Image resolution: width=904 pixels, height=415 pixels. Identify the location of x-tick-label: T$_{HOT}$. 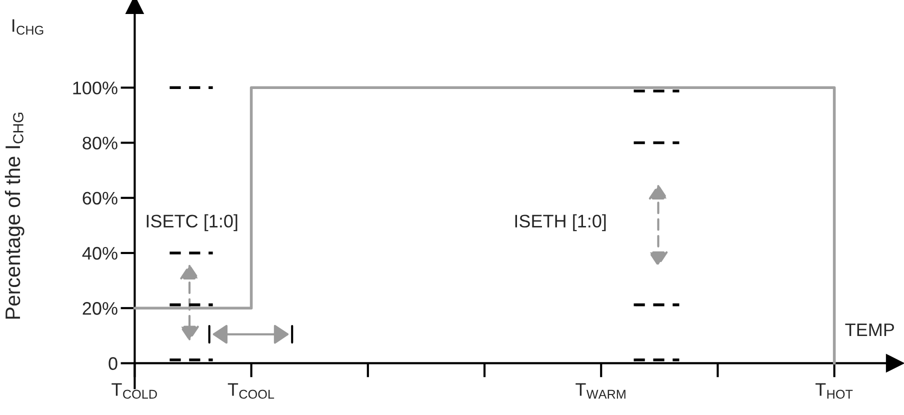
(834, 391).